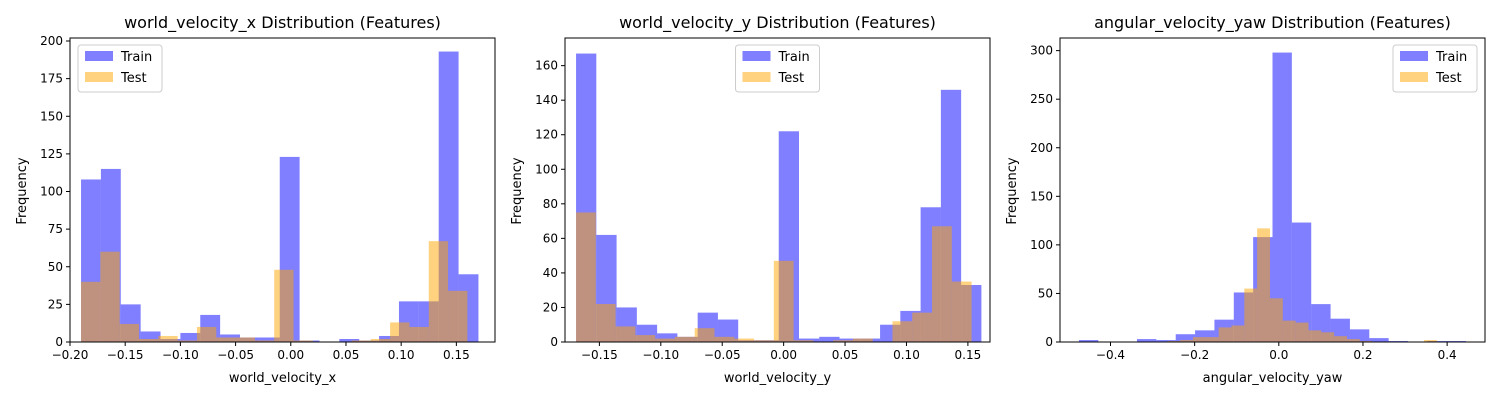 The image size is (1500, 404). What do you see at coordinates (70, 355) in the screenshot?
I see `x-tick-label: −0.20` at bounding box center [70, 355].